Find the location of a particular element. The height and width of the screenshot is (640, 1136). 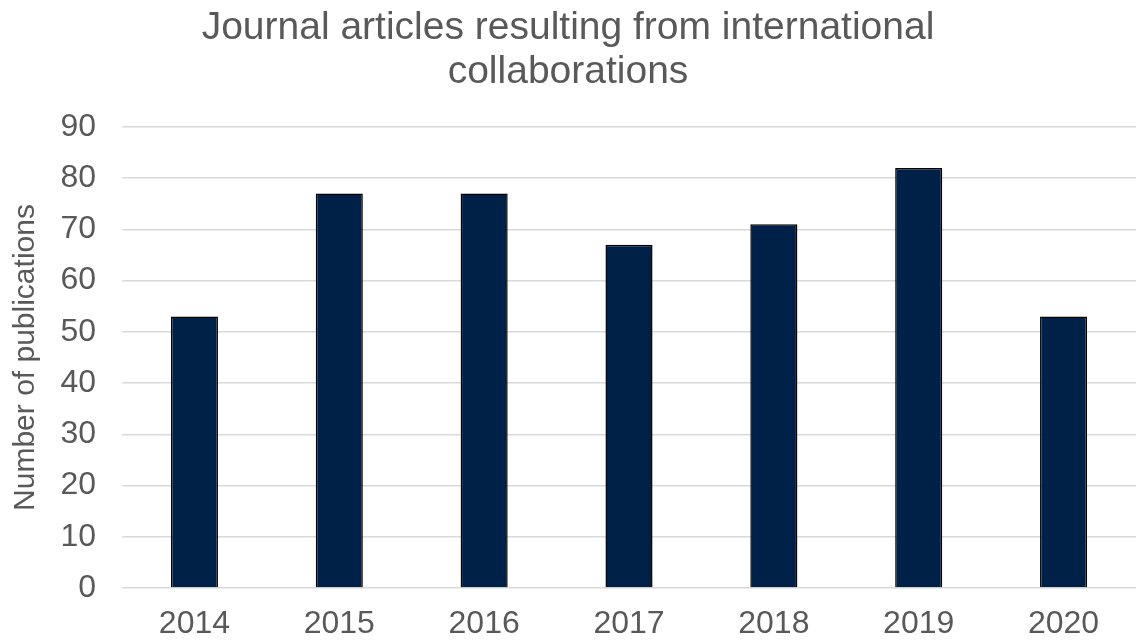

x-tick-label: 2017 is located at coordinates (629, 621).